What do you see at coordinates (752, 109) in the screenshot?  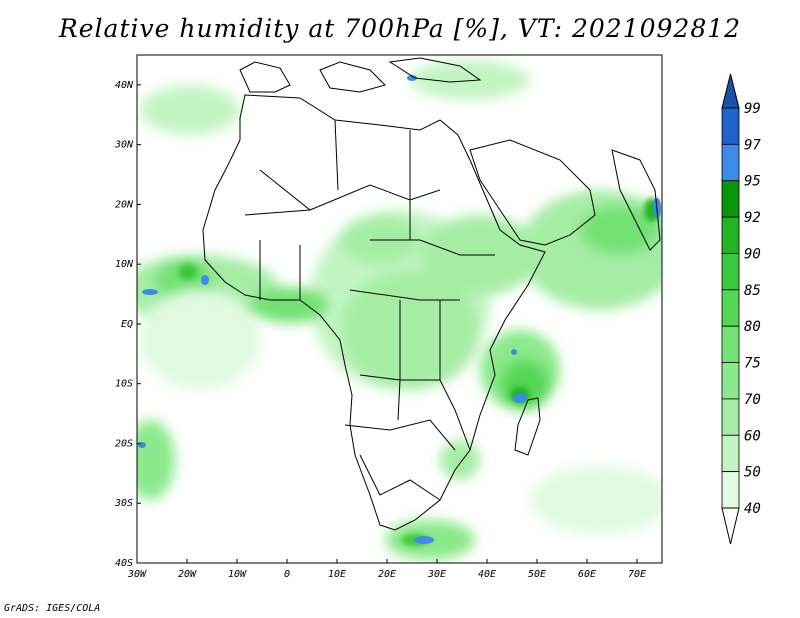 I see `colorbar-label: 99` at bounding box center [752, 109].